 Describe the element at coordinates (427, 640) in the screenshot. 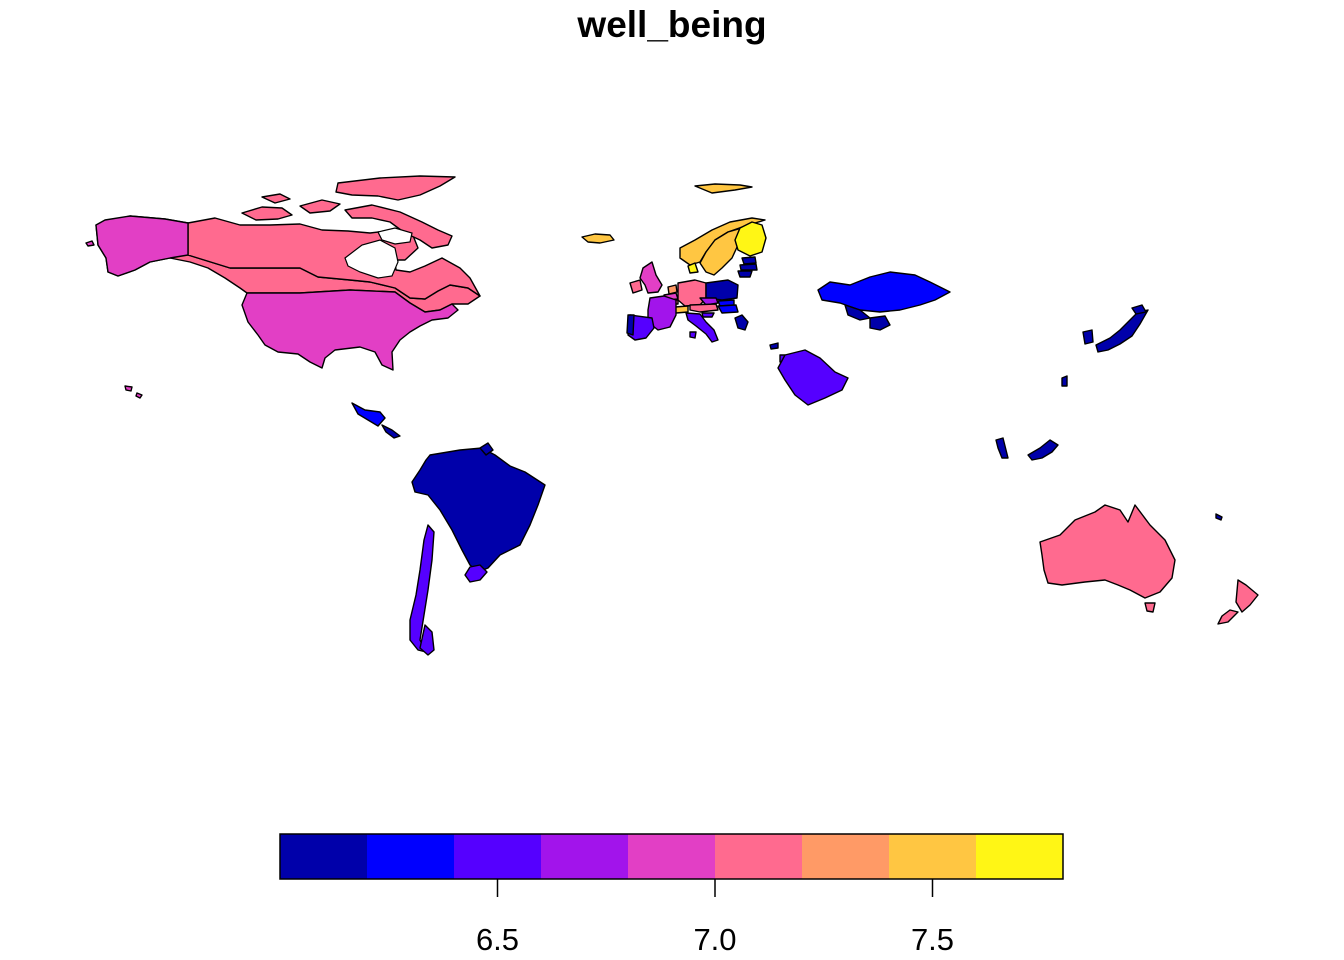

I see `country-argentina` at that location.